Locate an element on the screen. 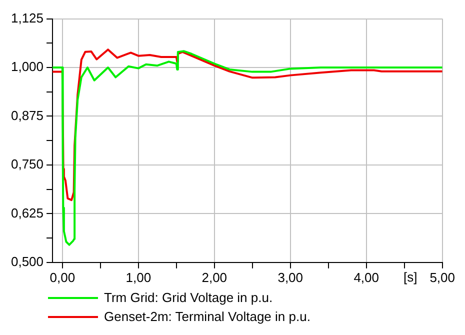 Image resolution: width=465 pixels, height=335 pixels. x-tick-label: 3,00 is located at coordinates (291, 277).